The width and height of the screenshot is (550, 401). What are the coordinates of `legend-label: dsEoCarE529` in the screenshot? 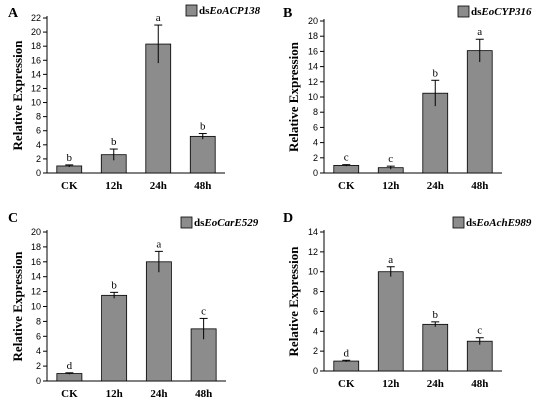 It's located at (226, 223).